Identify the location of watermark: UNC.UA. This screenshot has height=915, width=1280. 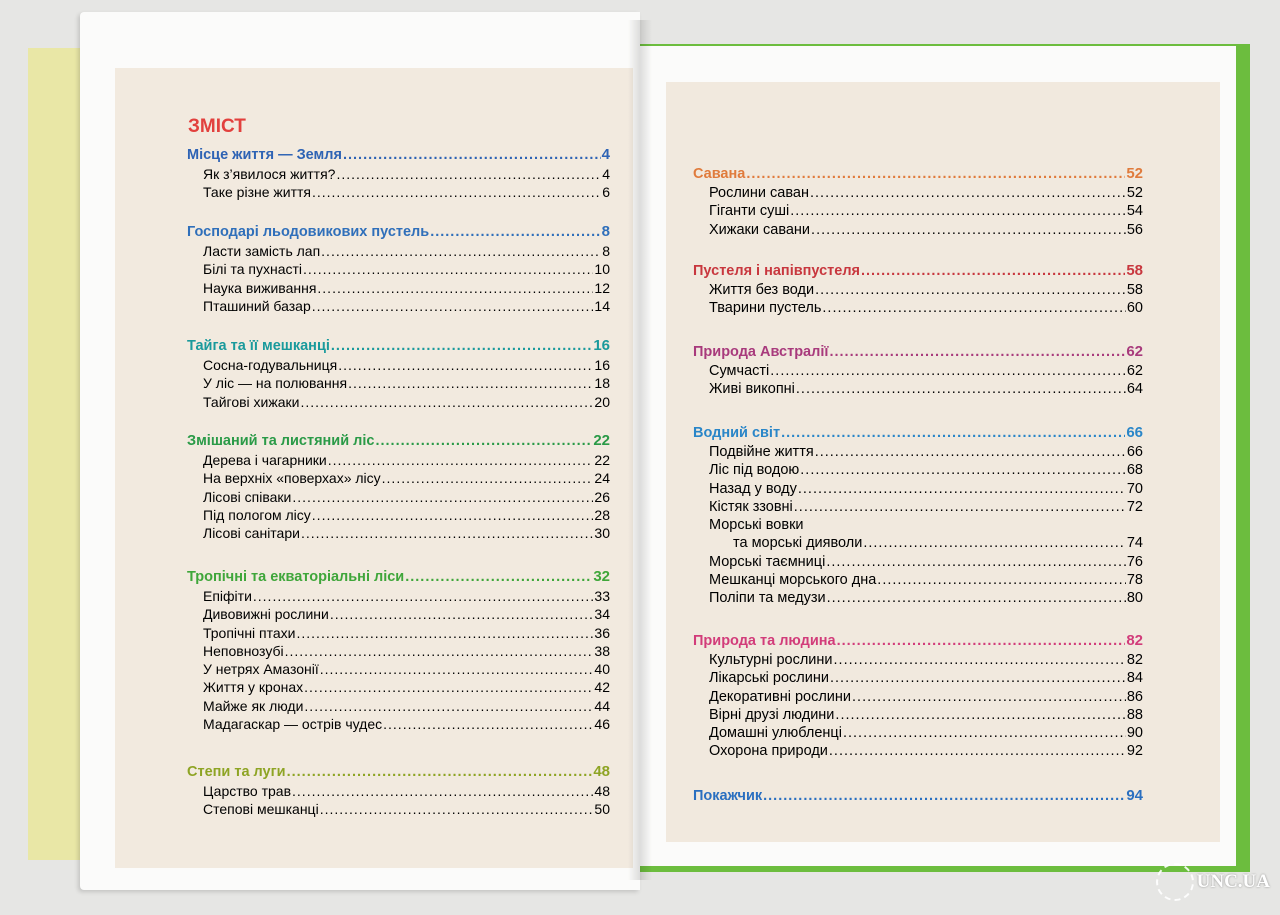
(1233, 881).